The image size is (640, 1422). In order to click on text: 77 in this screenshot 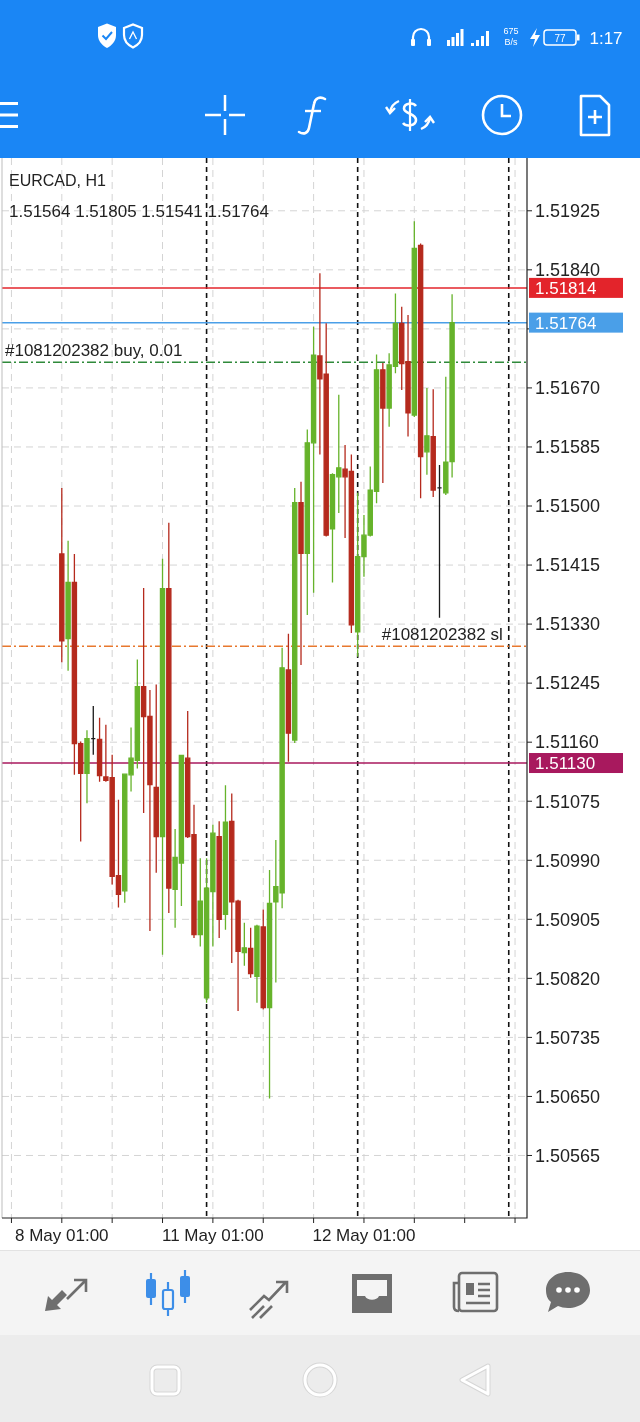, I will do `click(560, 38)`.